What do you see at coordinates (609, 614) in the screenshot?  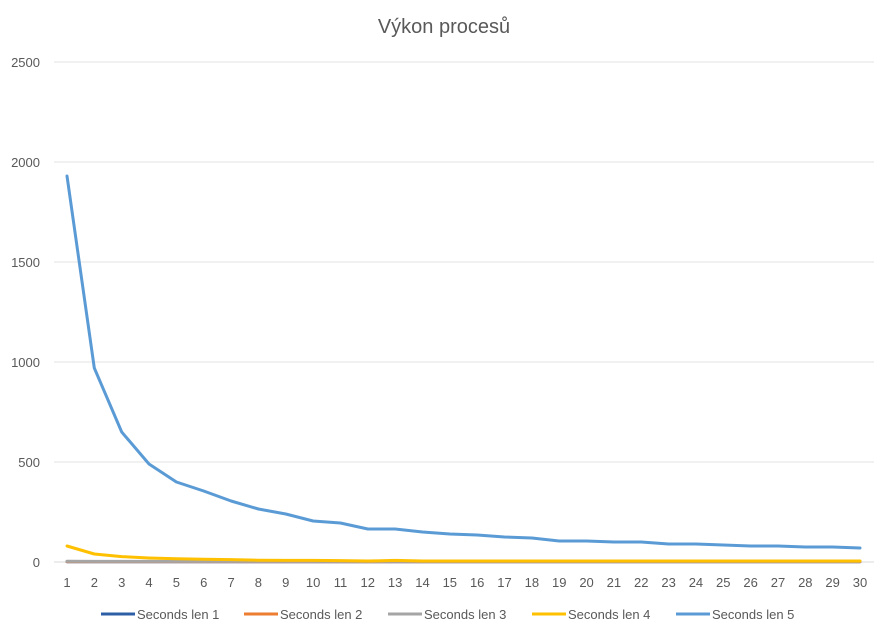 I see `legend-label-4: Seconds len 4` at bounding box center [609, 614].